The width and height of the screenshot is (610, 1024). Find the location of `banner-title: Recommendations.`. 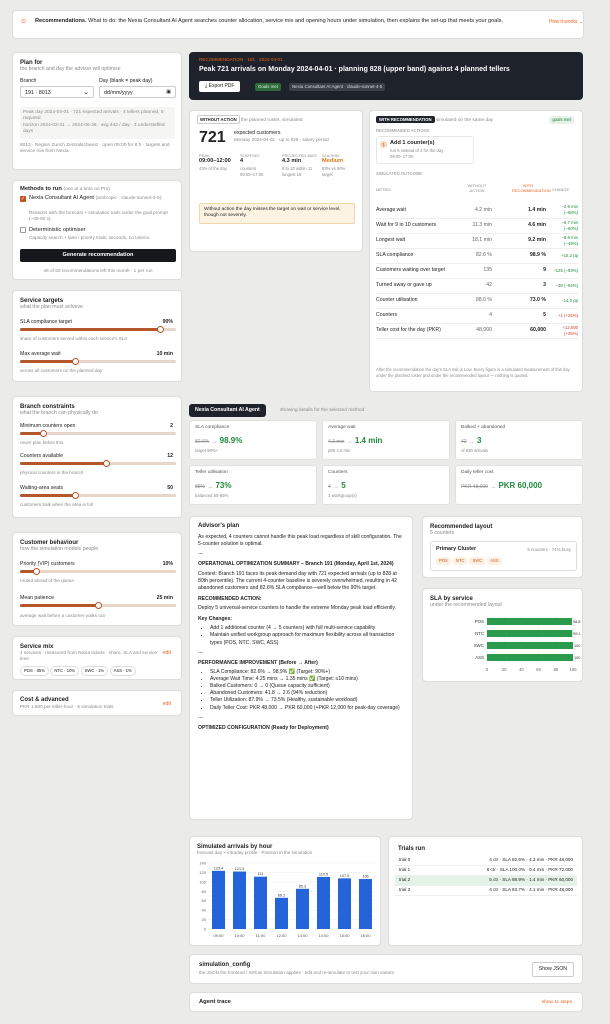

banner-title: Recommendations. is located at coordinates (61, 21).